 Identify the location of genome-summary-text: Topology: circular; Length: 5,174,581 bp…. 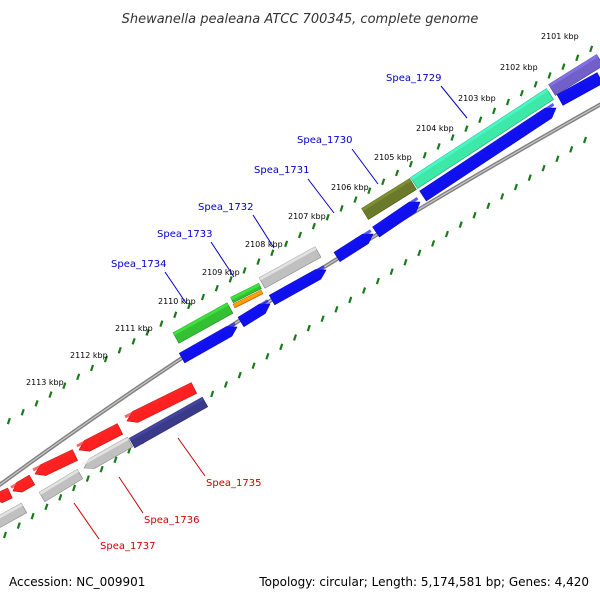
(424, 582).